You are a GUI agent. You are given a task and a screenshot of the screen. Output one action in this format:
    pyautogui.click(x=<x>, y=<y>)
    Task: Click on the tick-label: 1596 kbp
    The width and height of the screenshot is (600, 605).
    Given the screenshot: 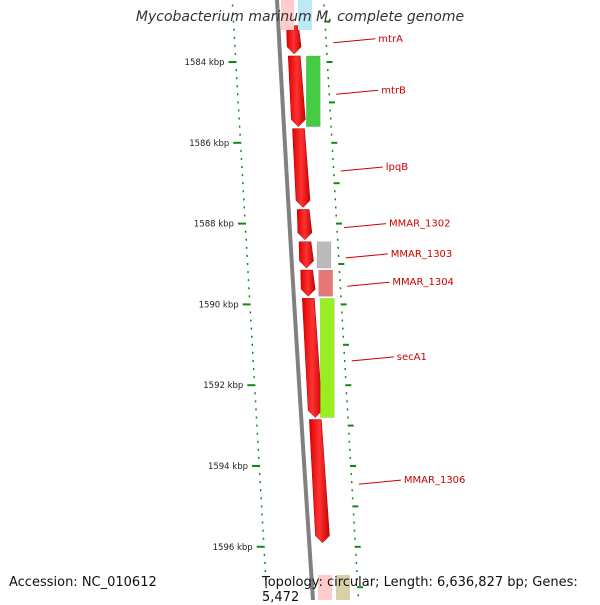 What is the action you would take?
    pyautogui.click(x=233, y=548)
    